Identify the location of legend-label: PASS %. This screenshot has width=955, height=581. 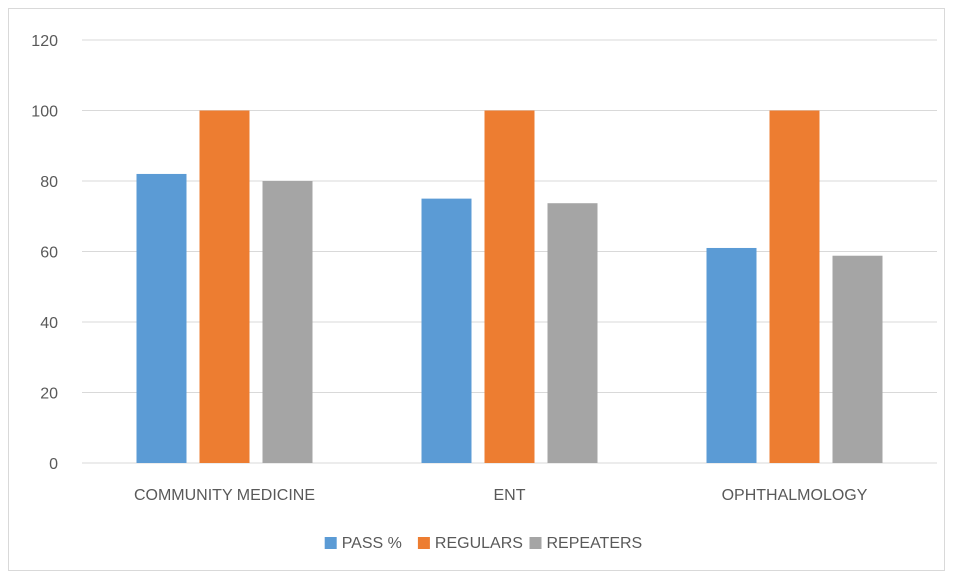
(372, 543).